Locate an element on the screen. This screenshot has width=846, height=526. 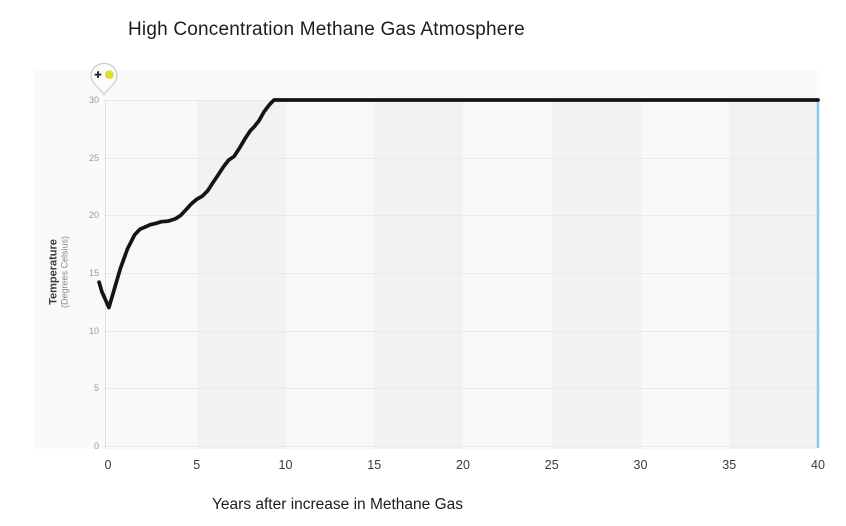
y-tick-label: 30 is located at coordinates (93, 100).